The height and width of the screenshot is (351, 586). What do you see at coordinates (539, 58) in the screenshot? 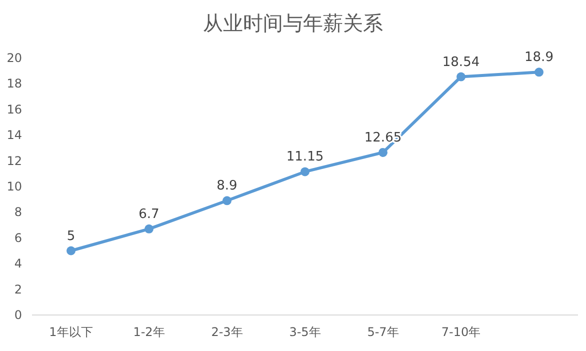
I see `data-label: 18.9` at bounding box center [539, 58].